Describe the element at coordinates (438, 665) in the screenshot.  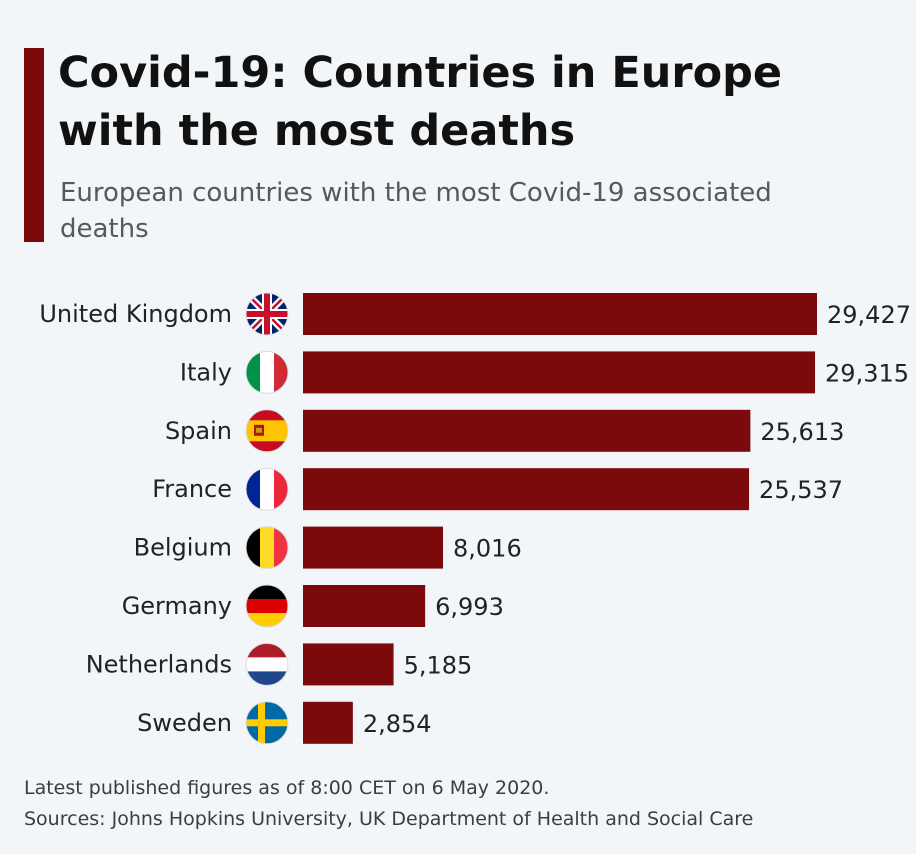
I see `value-label-netherlands: 5,185` at that location.